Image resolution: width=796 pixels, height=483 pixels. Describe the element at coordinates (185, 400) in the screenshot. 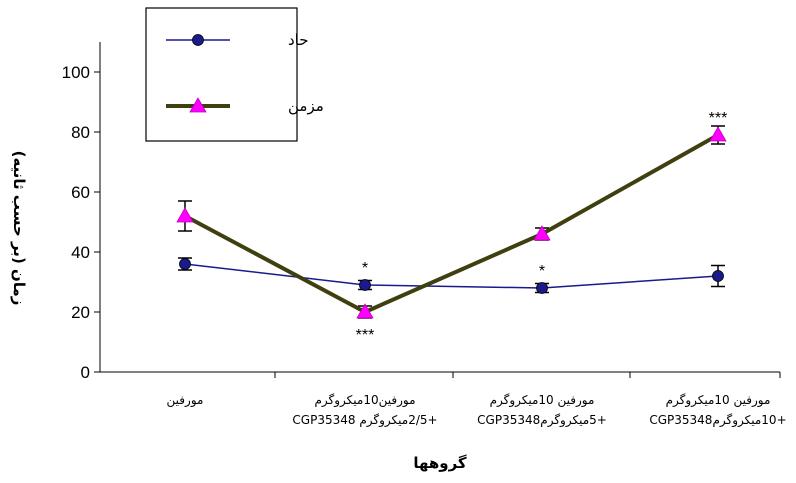

I see `x-category-label: مورفين` at that location.